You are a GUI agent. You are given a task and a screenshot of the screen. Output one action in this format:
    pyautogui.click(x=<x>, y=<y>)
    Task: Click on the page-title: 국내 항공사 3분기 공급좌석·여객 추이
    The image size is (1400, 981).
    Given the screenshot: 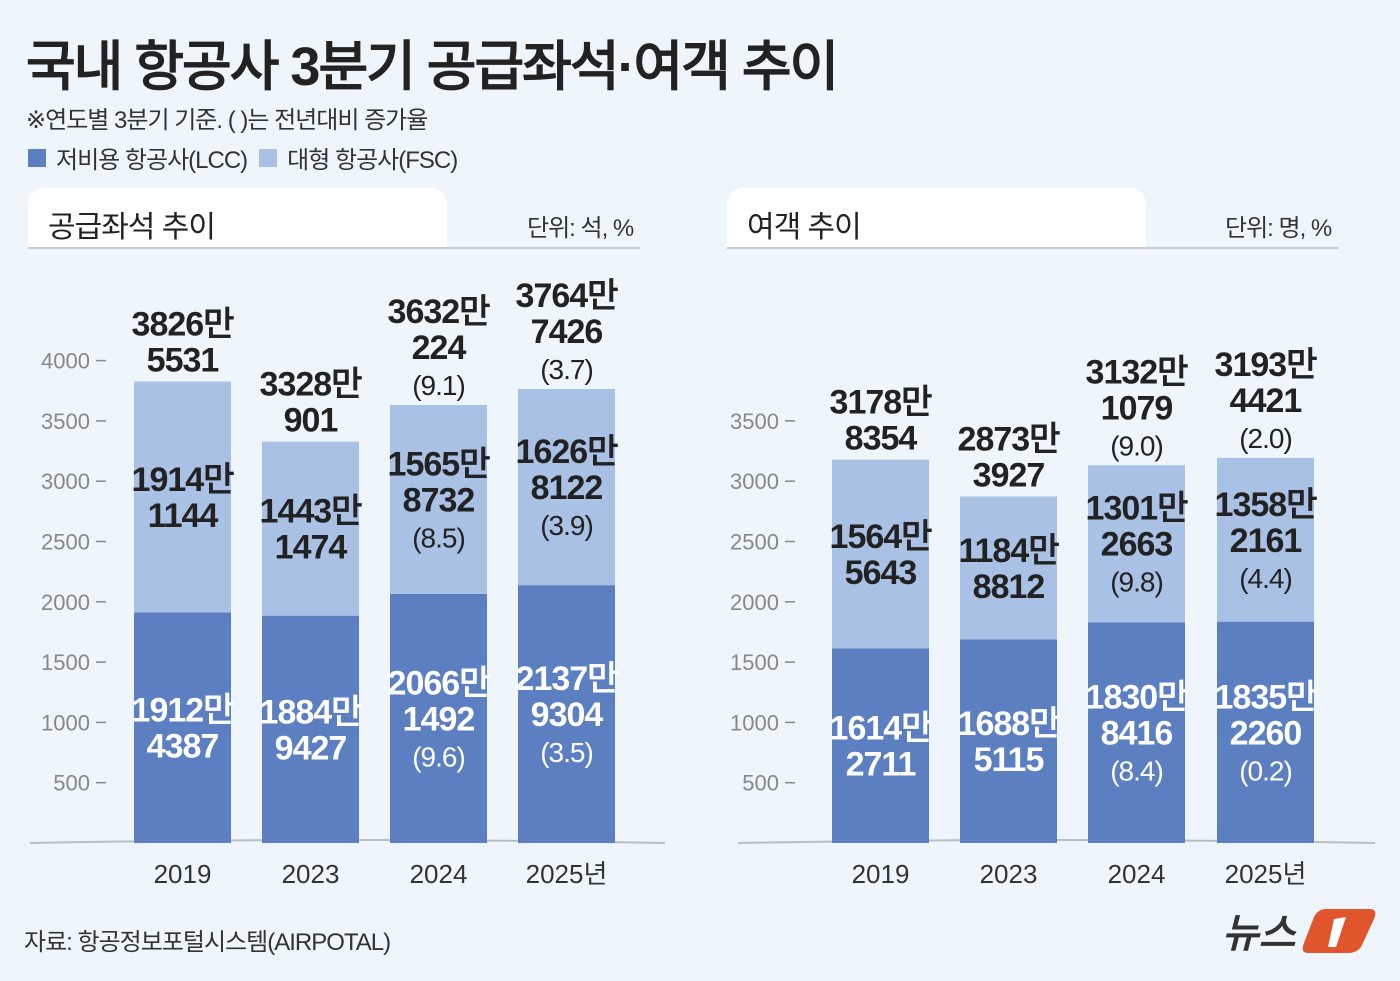 What is the action you would take?
    pyautogui.click(x=432, y=67)
    